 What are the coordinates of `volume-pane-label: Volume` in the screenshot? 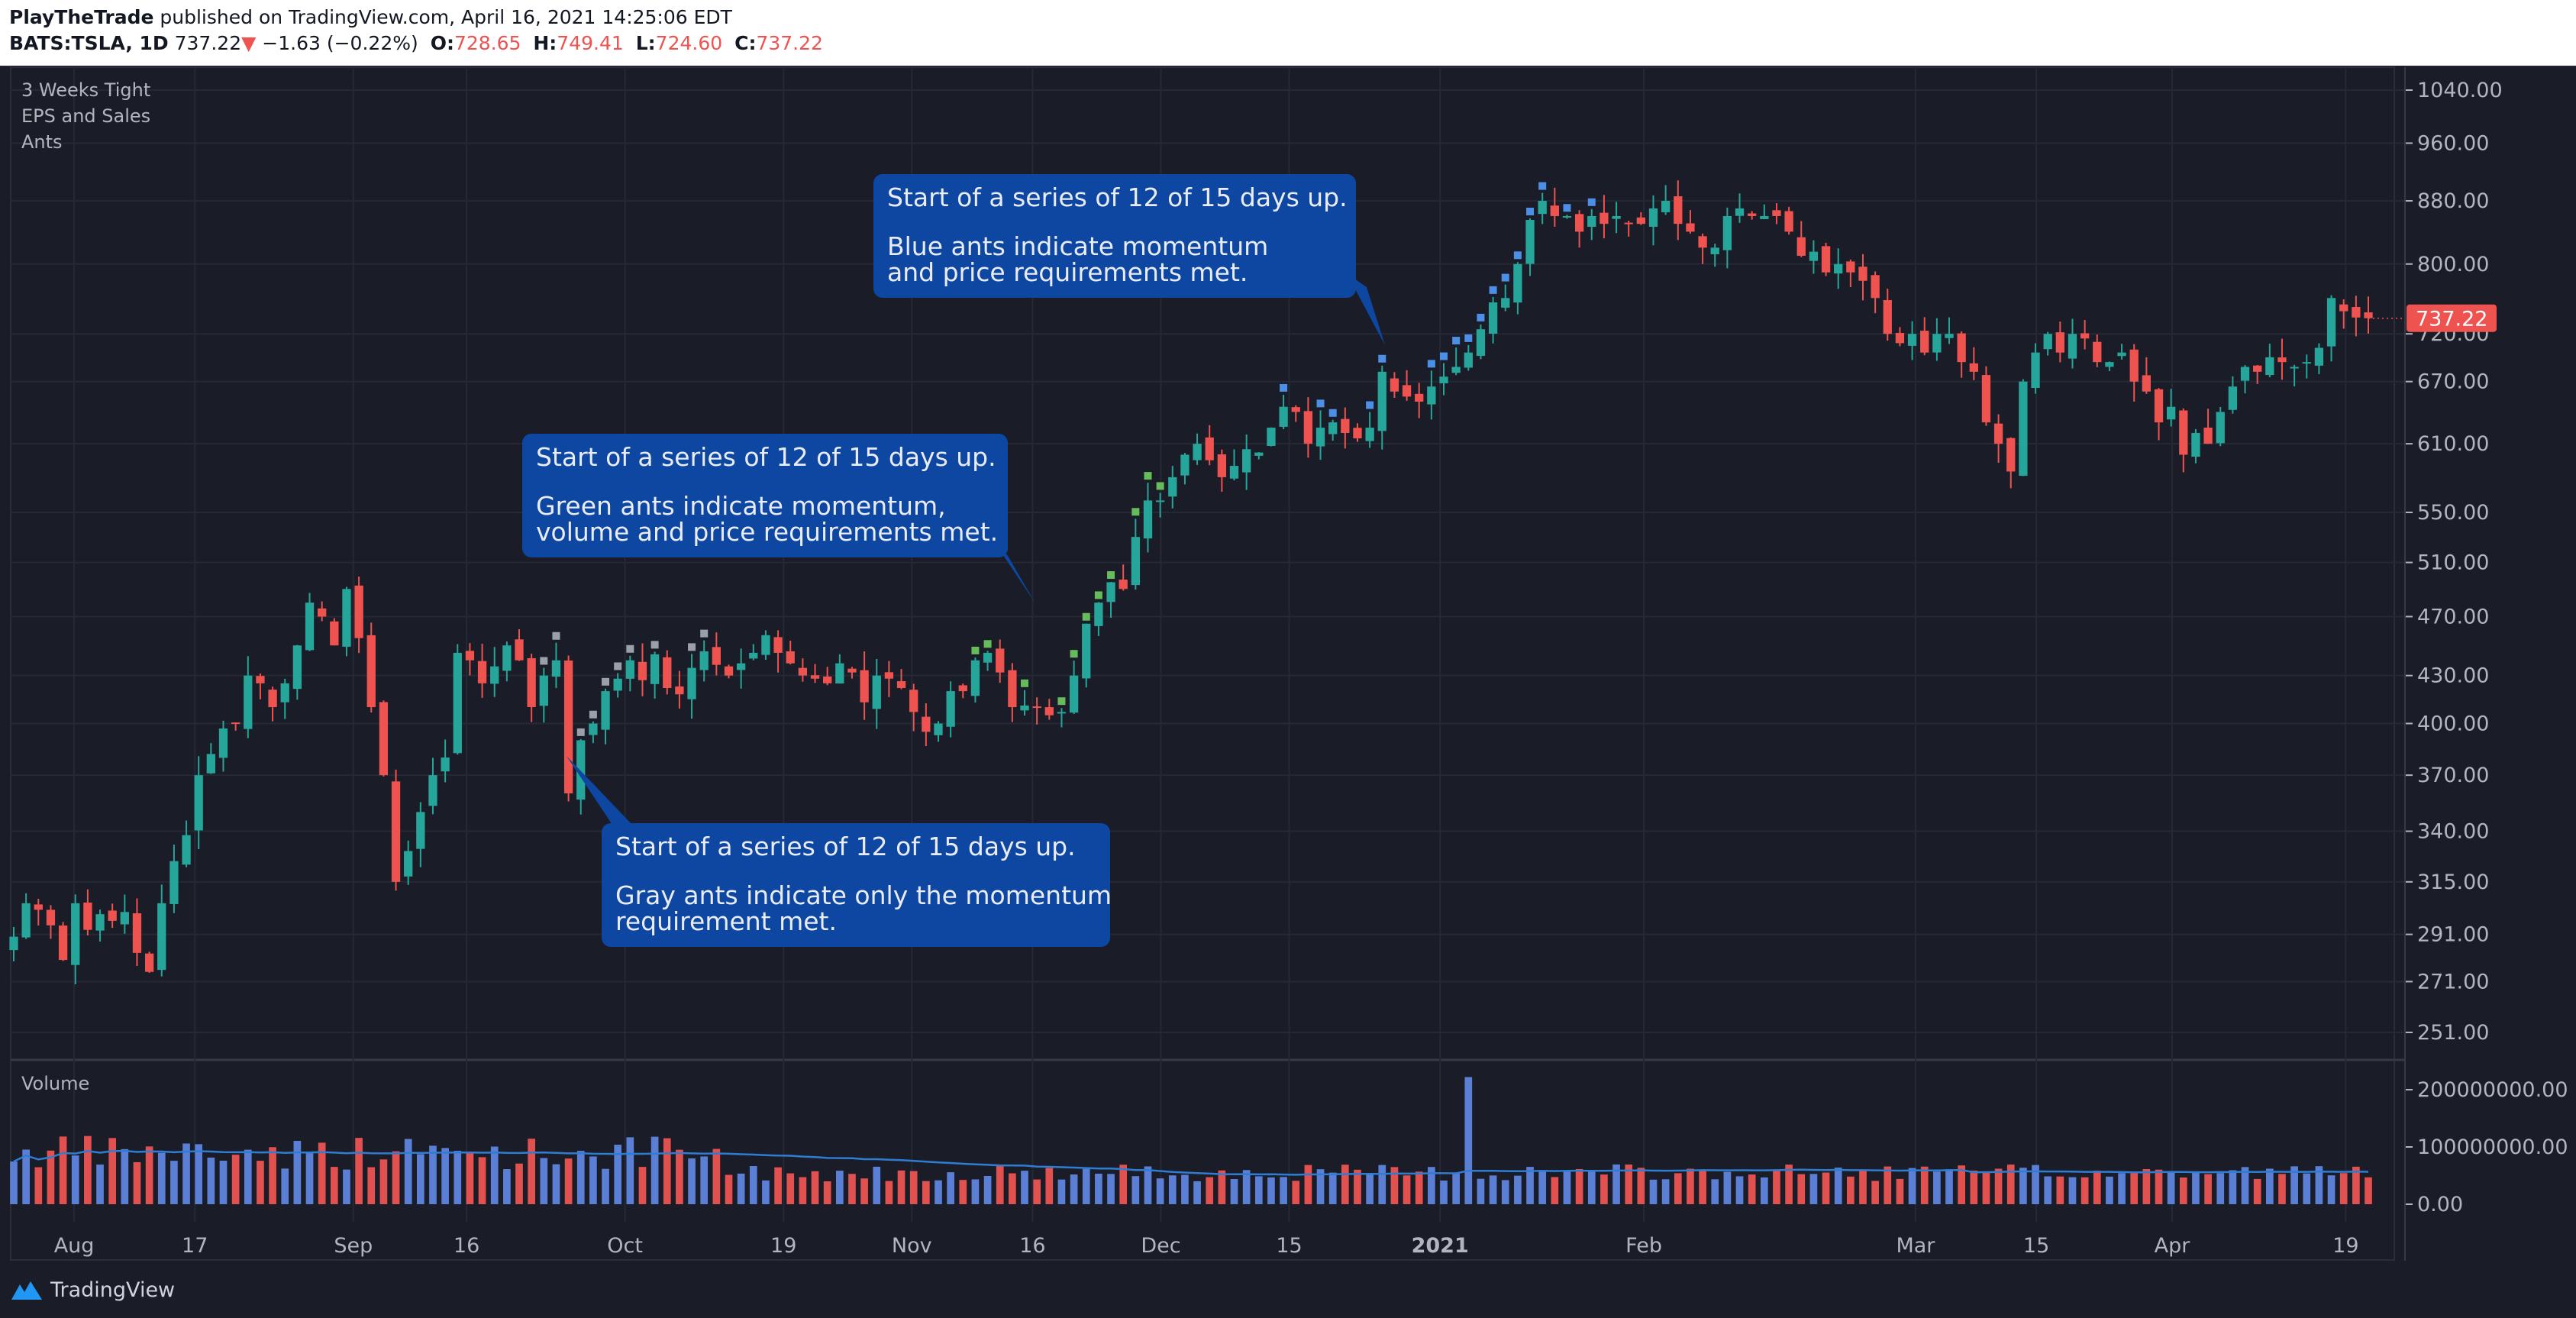 It's located at (55, 1084).